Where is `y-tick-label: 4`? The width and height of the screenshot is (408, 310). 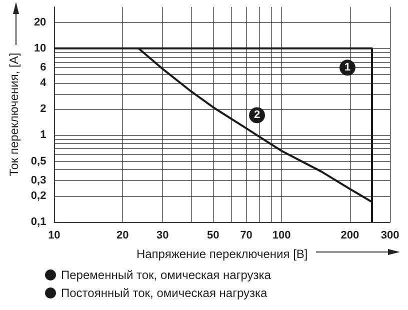 y-tick-label: 4 is located at coordinates (44, 82).